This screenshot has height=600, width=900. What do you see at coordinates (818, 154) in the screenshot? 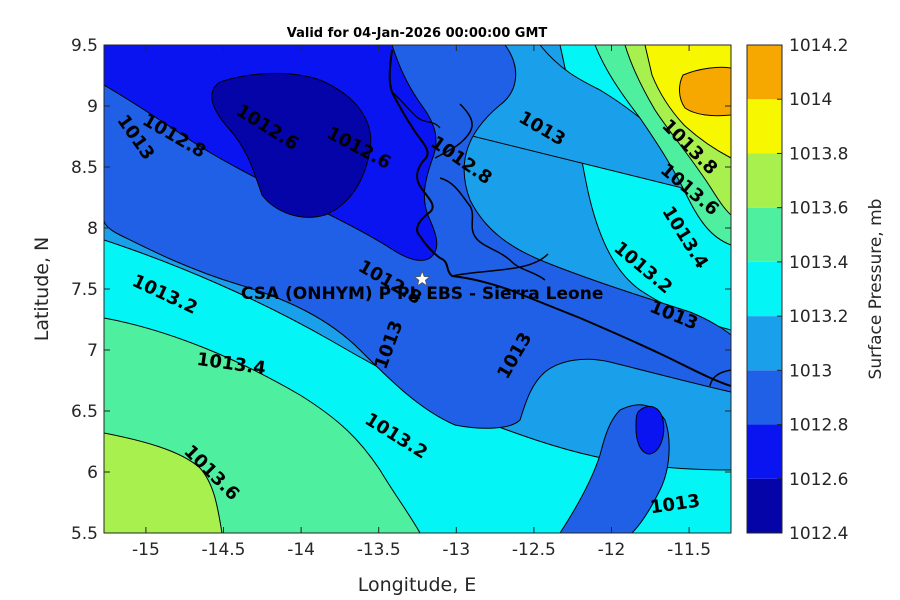
I see `colorbar-tick-label: 1013.8` at bounding box center [818, 154].